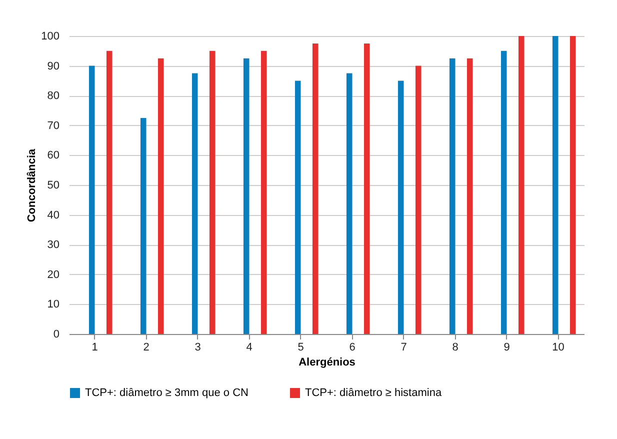  Describe the element at coordinates (507, 348) in the screenshot. I see `x-tick-label: 9` at that location.